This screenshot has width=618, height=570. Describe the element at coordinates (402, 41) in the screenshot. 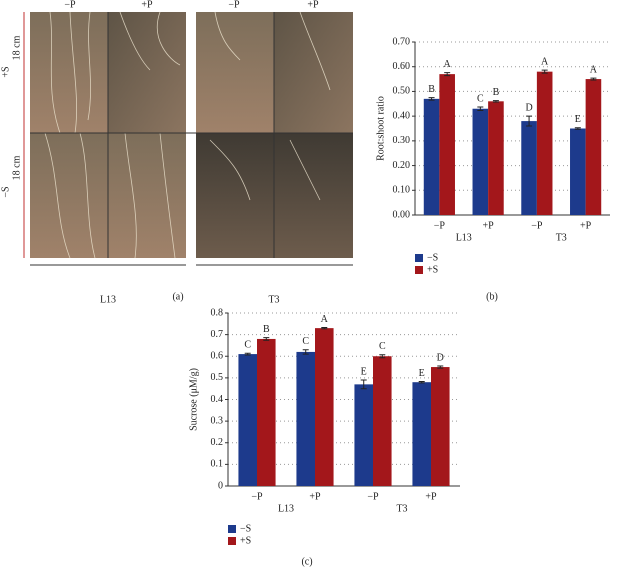

I see `y-tick-label: 0.70` at that location.